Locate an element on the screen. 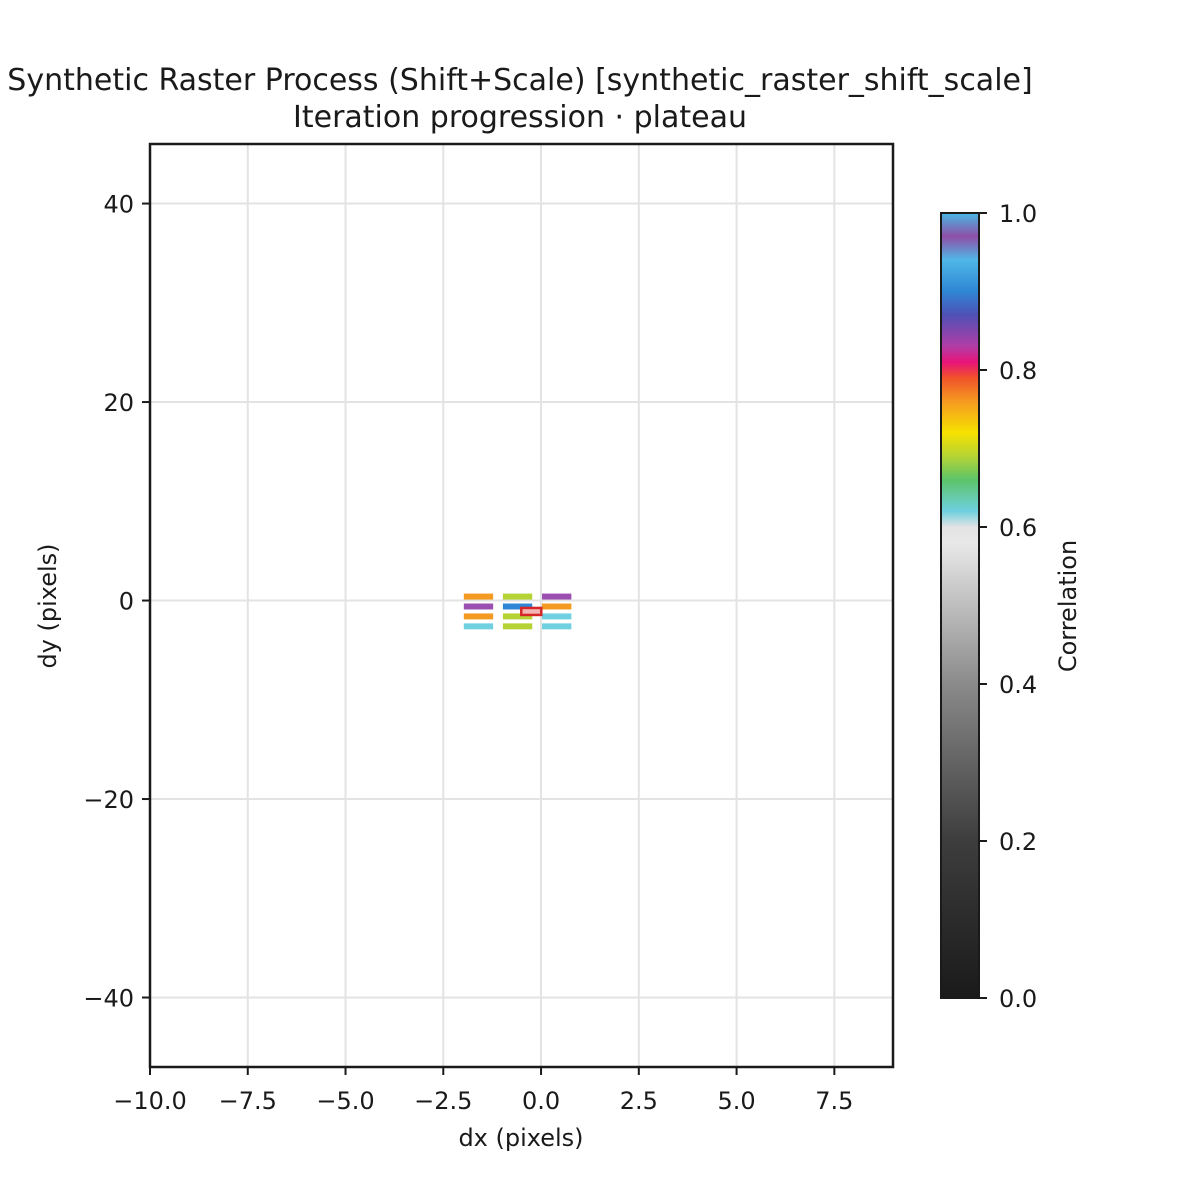 The image size is (1200, 1200). colorbar is located at coordinates (960, 605).